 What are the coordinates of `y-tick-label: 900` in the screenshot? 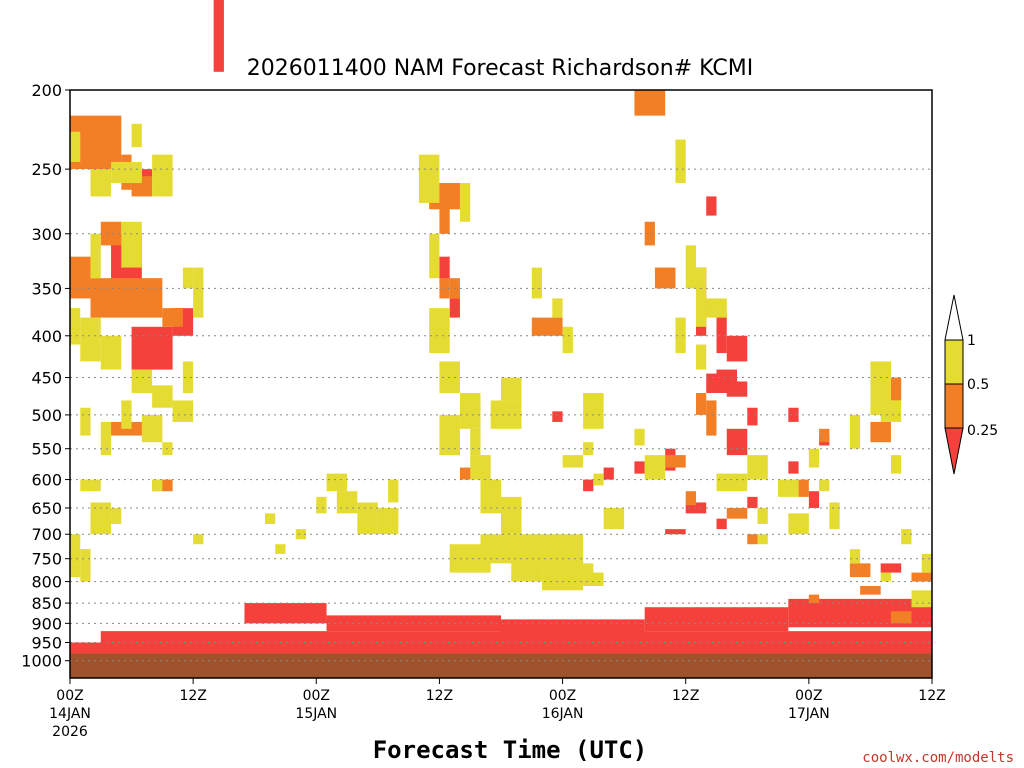 It's located at (46, 623).